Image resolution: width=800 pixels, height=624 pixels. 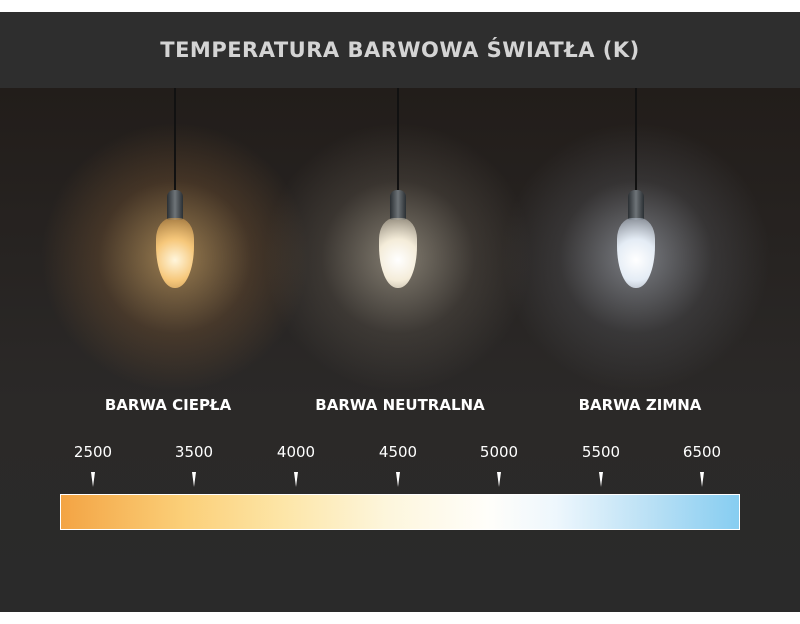 What do you see at coordinates (499, 452) in the screenshot?
I see `tick-label: 5000` at bounding box center [499, 452].